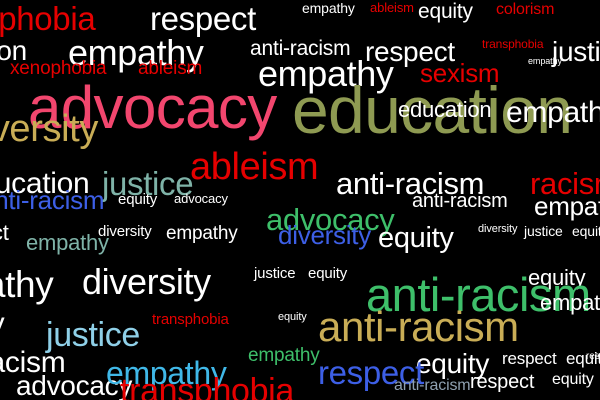 Image resolution: width=600 pixels, height=400 pixels. What do you see at coordinates (460, 73) in the screenshot?
I see `word: sexism` at bounding box center [460, 73].